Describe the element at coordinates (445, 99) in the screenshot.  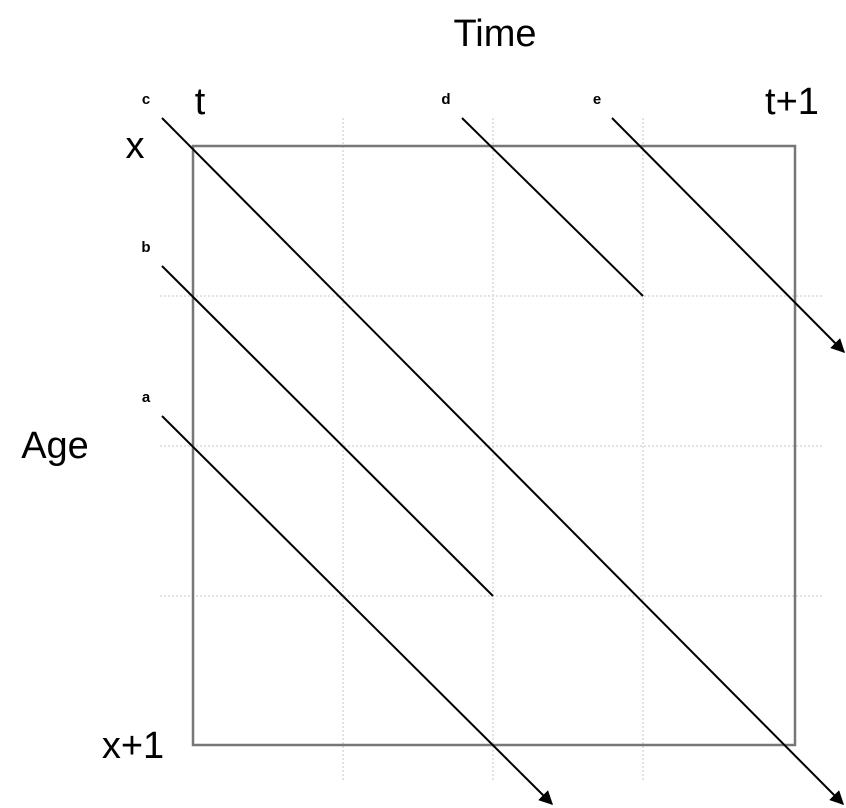
I see `line-label: d` at that location.